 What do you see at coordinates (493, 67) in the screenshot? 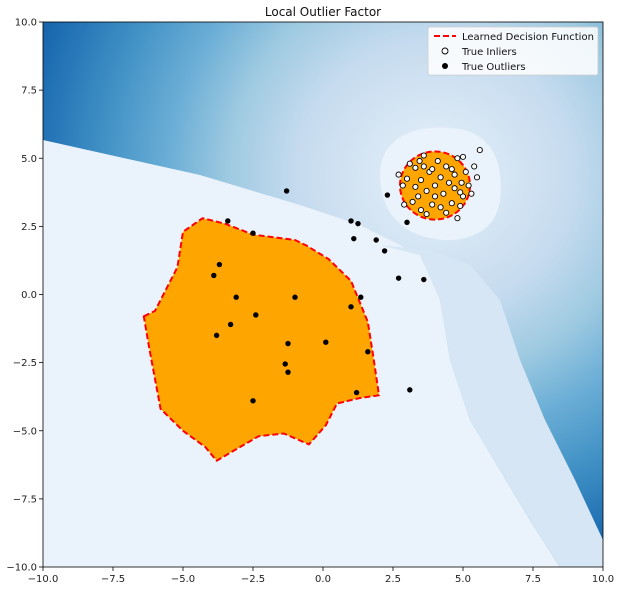
I see `legend-outlier-label: True Outliers` at bounding box center [493, 67].